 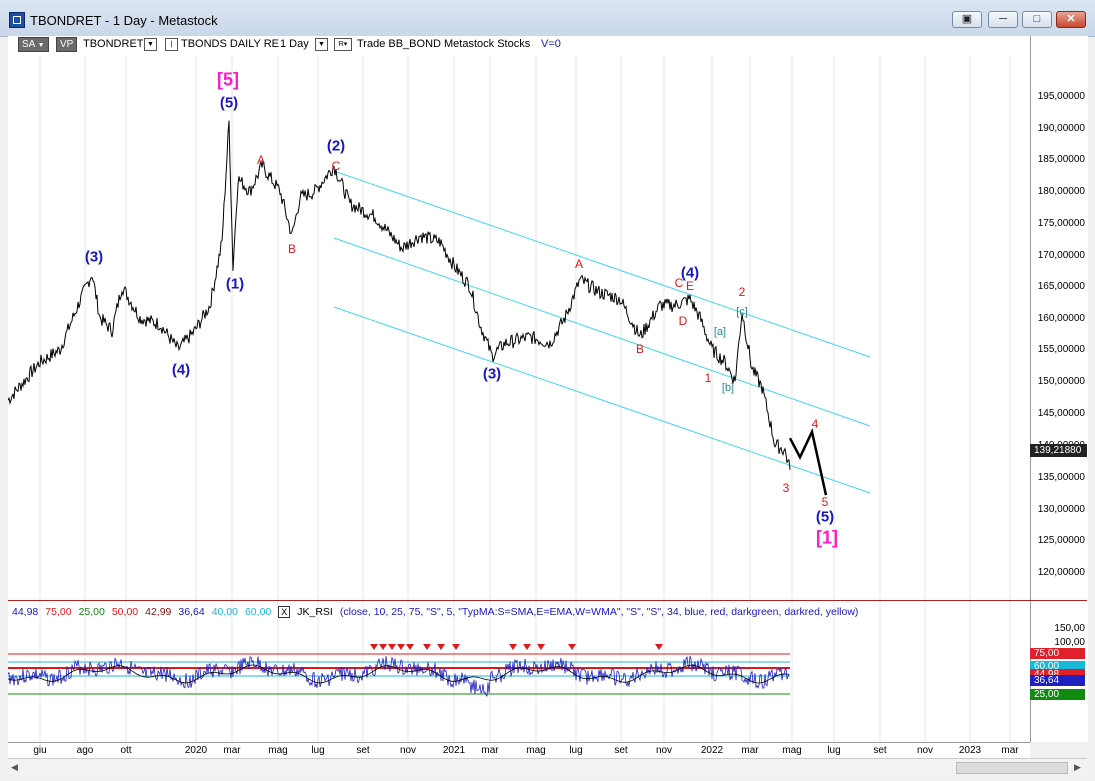 I want to click on date-axis-label: 2020, so click(x=196, y=750).